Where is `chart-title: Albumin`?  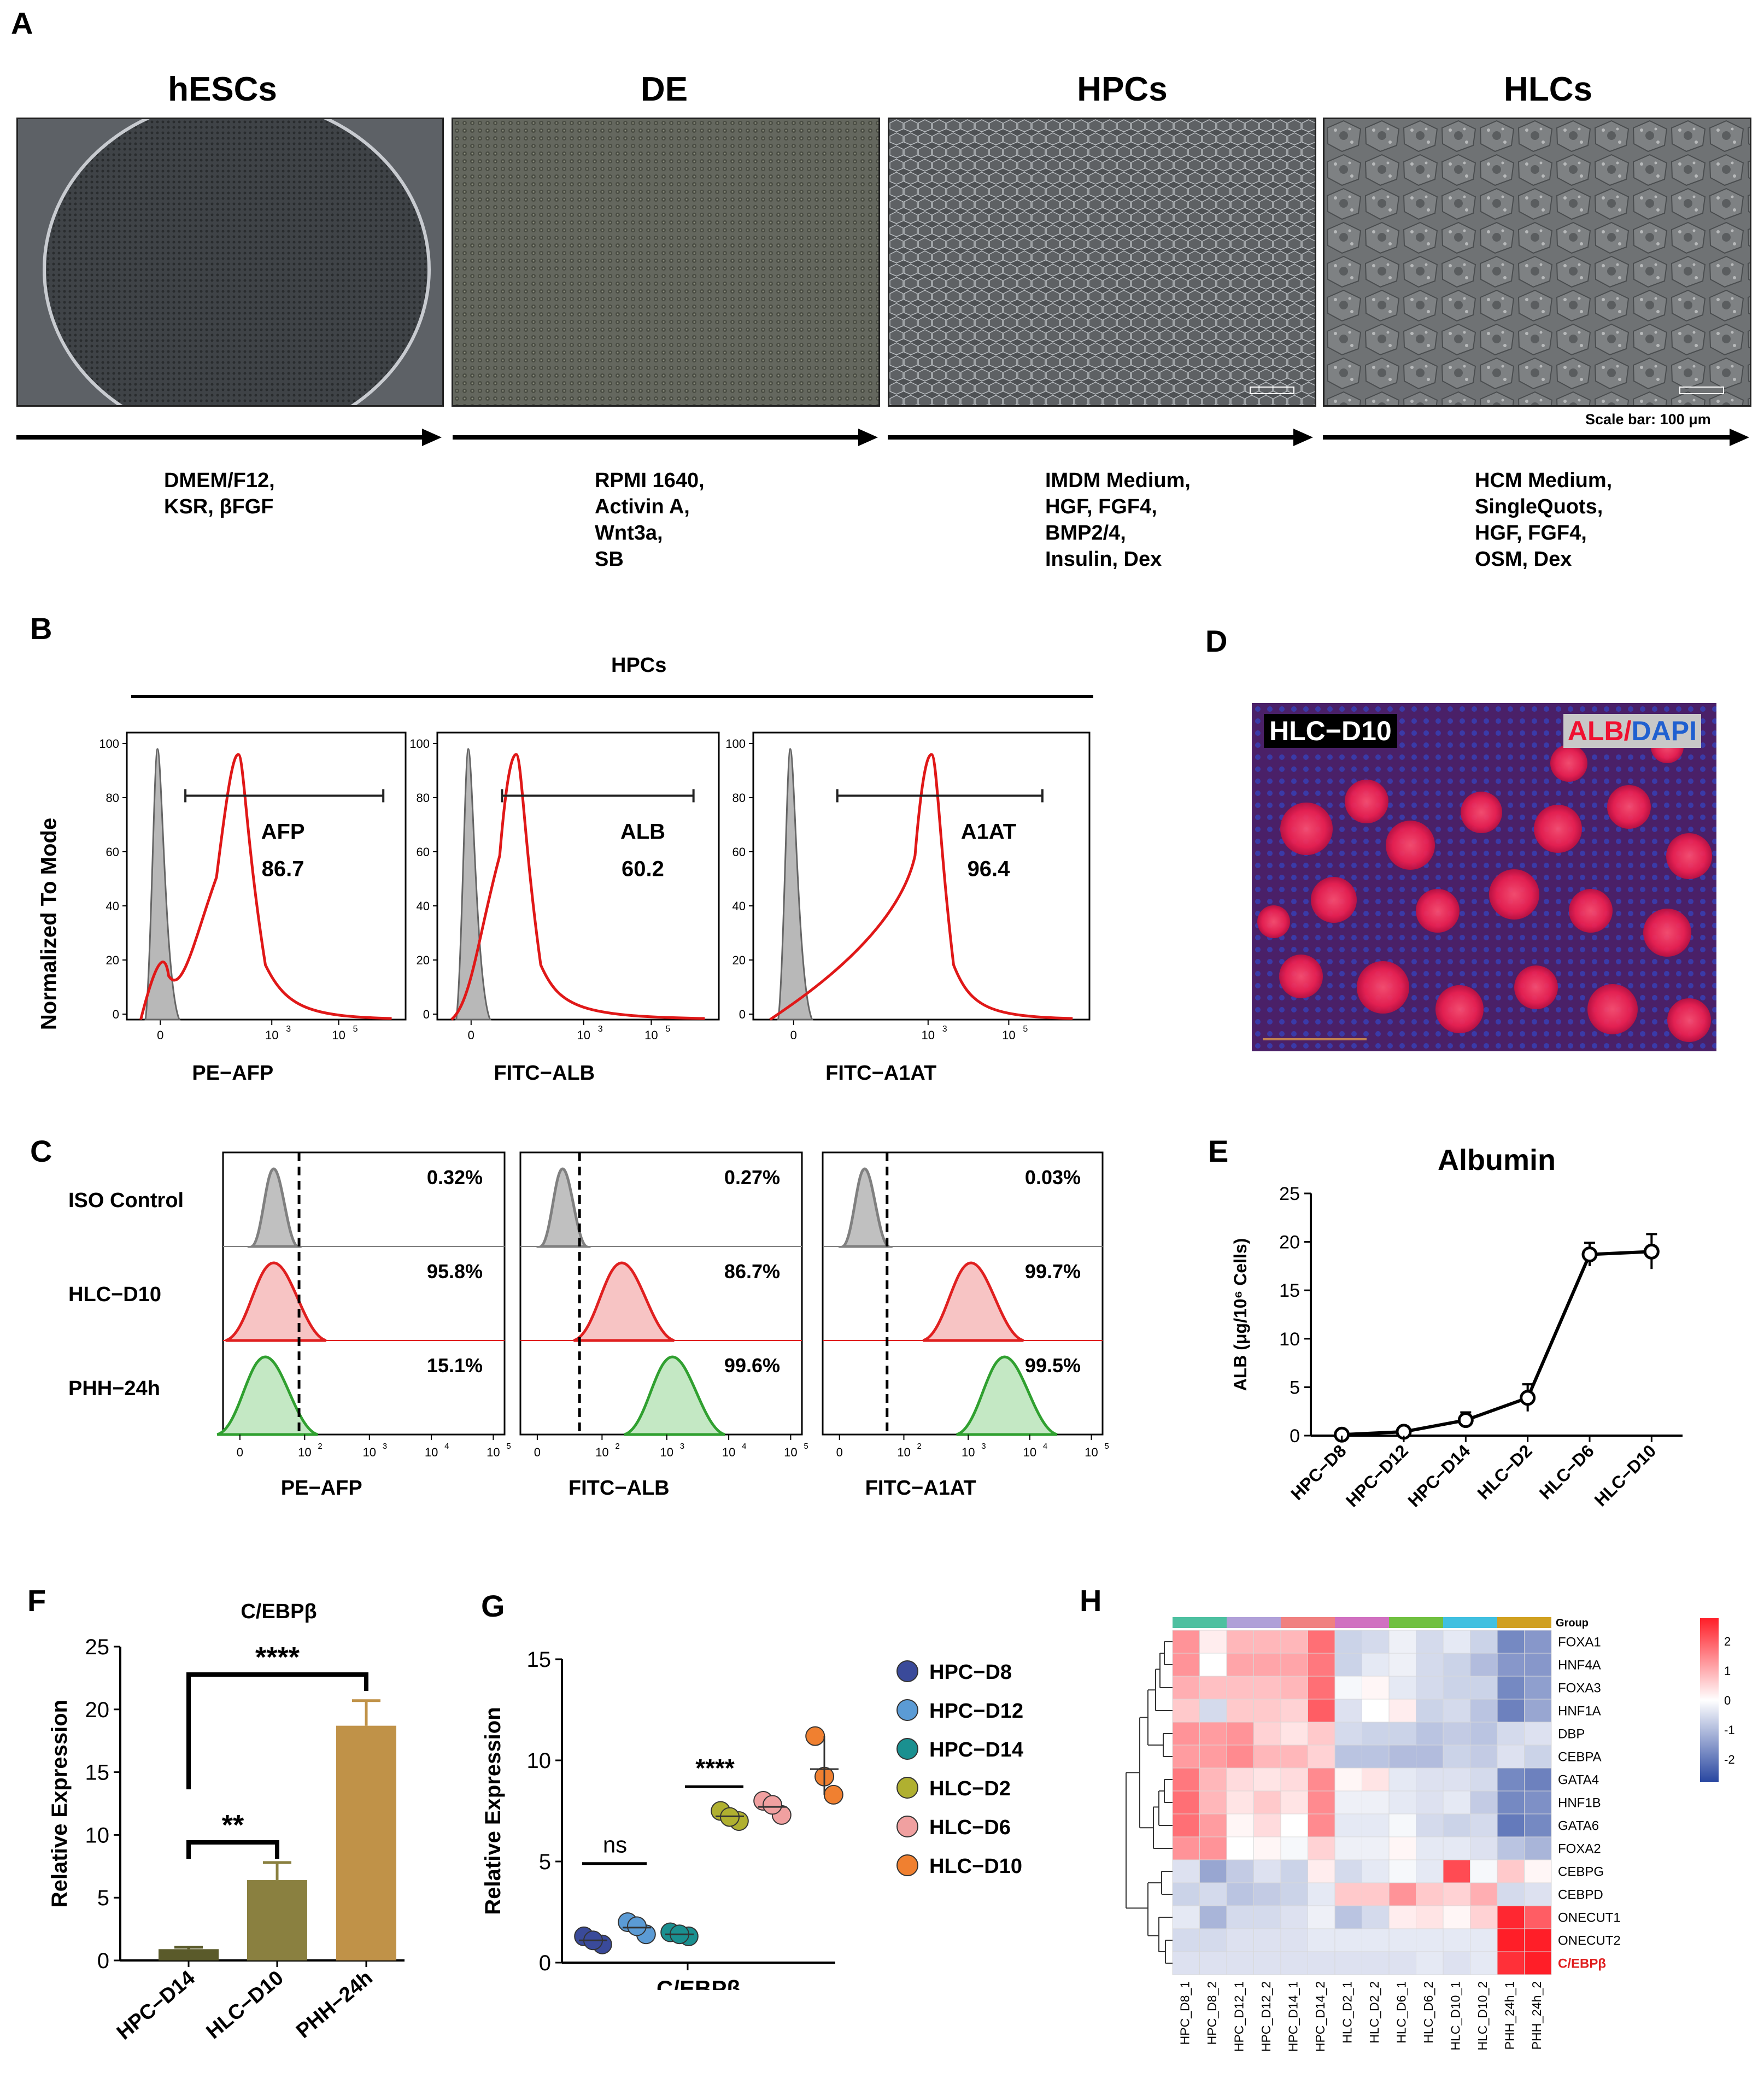
chart-title: Albumin is located at coordinates (1497, 1160).